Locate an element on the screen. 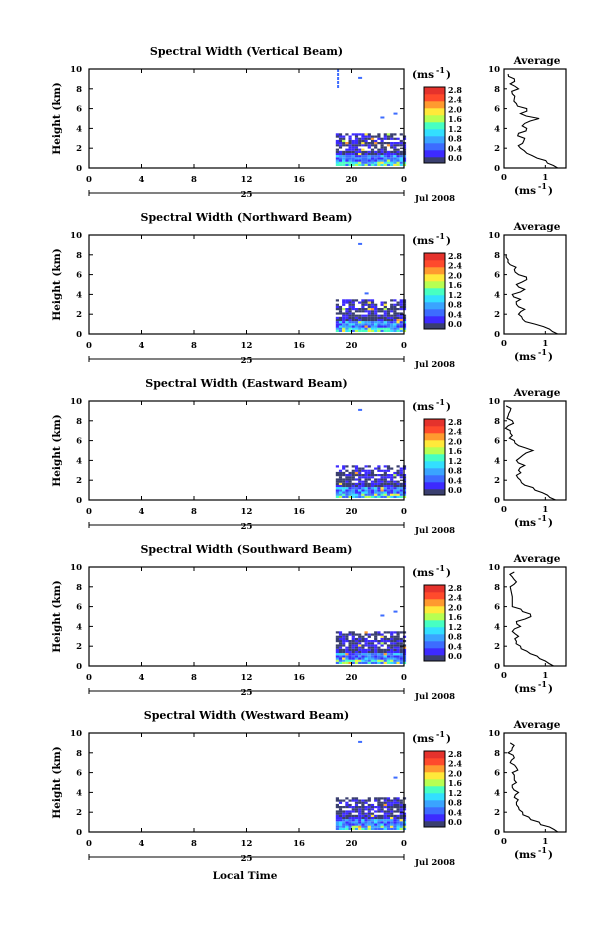  y-tick-label: 2 is located at coordinates (79, 149).